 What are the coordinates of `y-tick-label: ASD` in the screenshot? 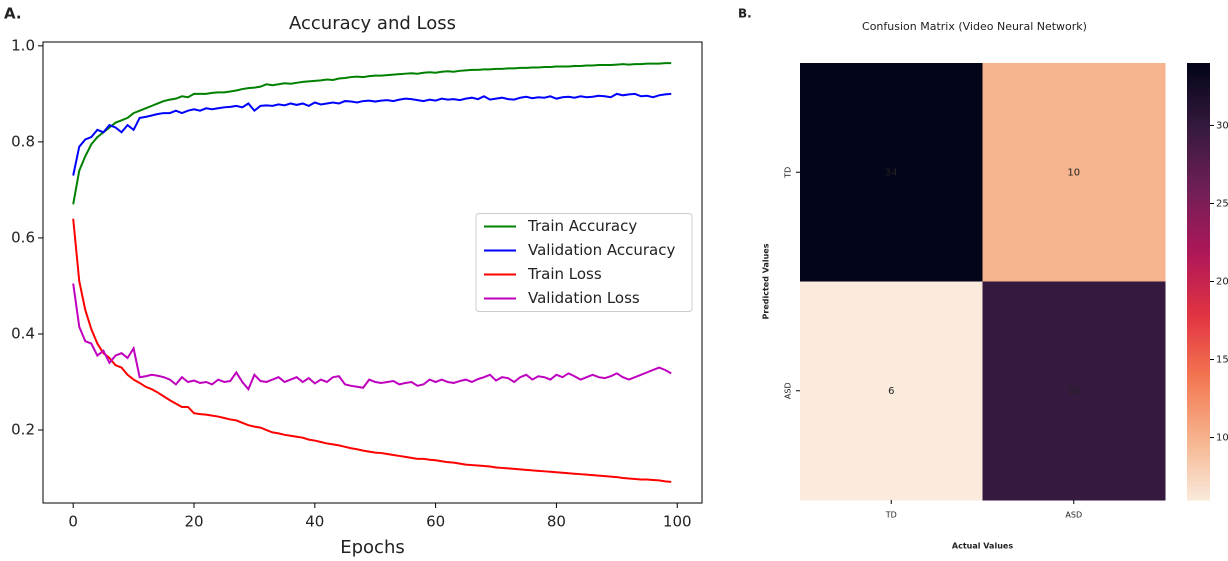 It's located at (788, 390).